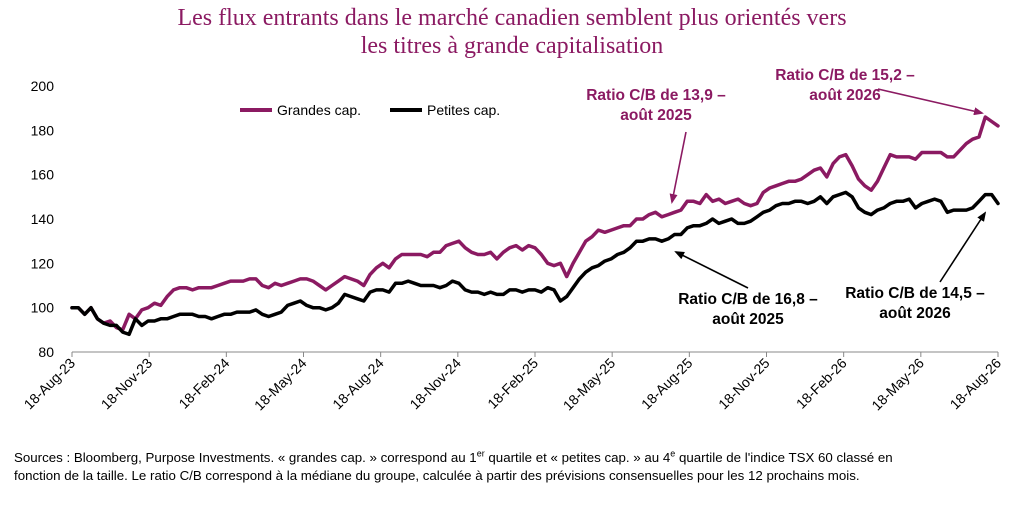 The height and width of the screenshot is (508, 1024). What do you see at coordinates (435, 384) in the screenshot?
I see `x-tick-label: 18-Nov-24` at bounding box center [435, 384].